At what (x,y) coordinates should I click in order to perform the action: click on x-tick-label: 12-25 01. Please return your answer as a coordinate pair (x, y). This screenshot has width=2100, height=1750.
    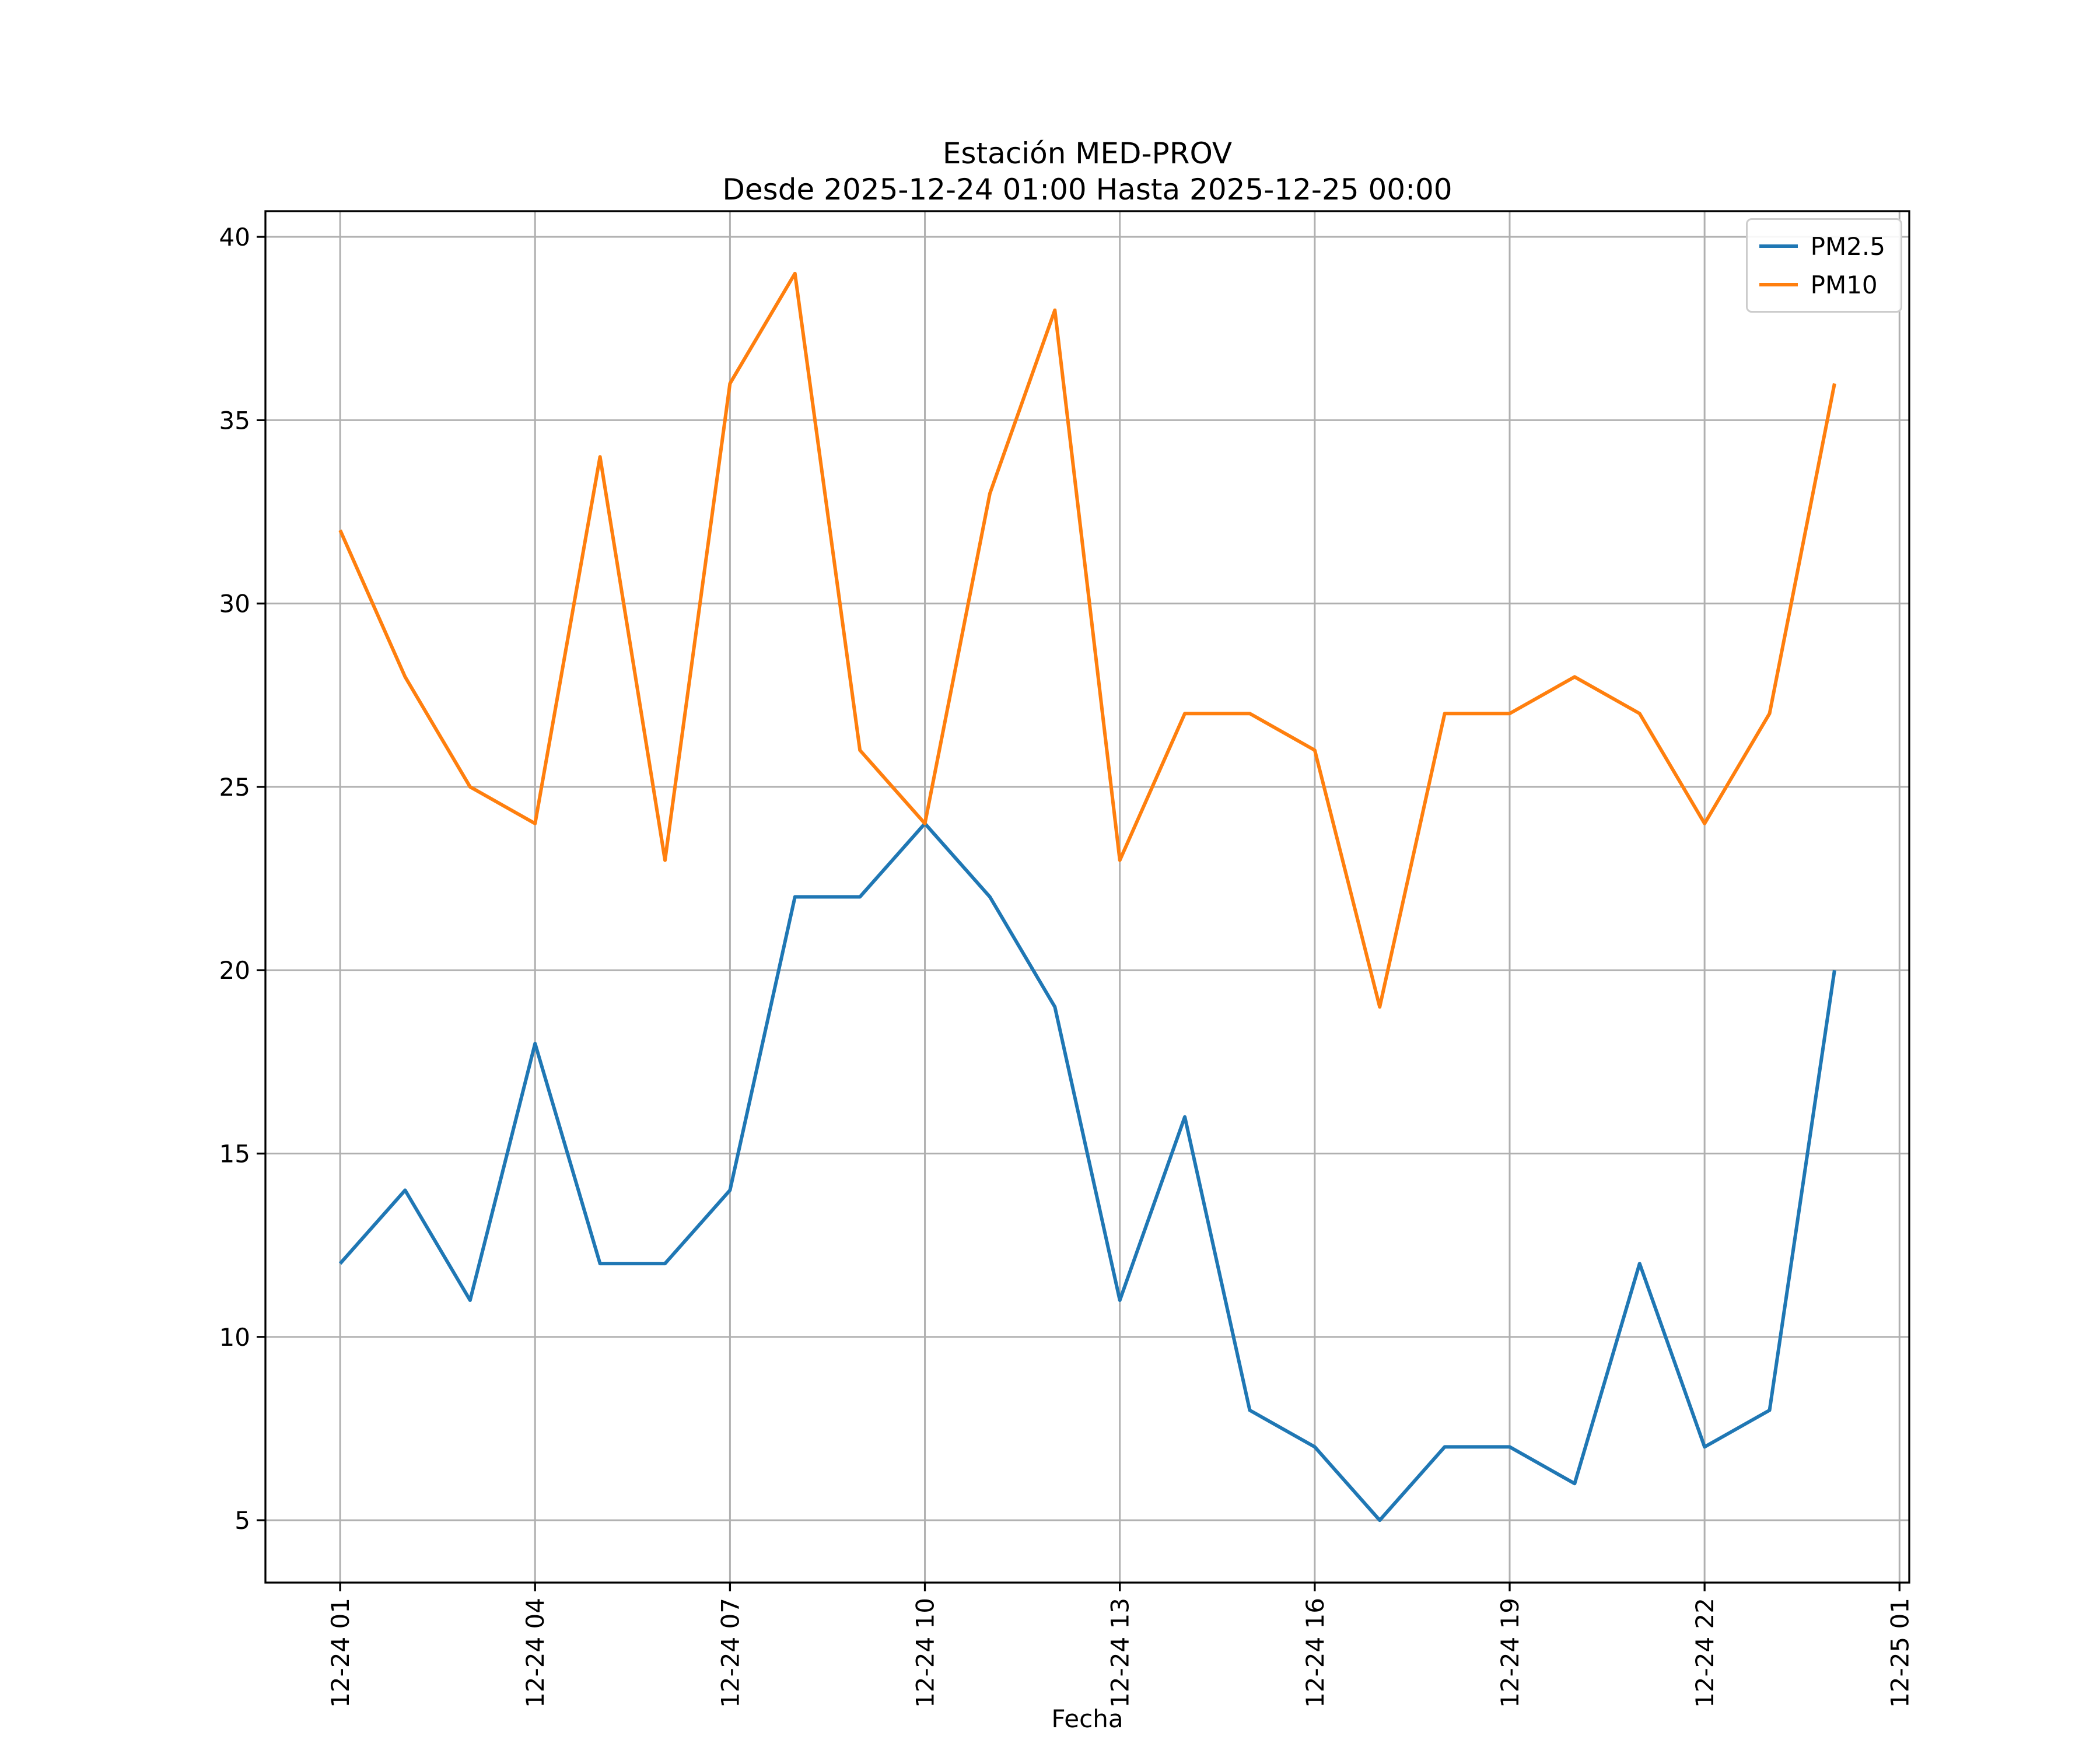
    Looking at the image, I should click on (1899, 1653).